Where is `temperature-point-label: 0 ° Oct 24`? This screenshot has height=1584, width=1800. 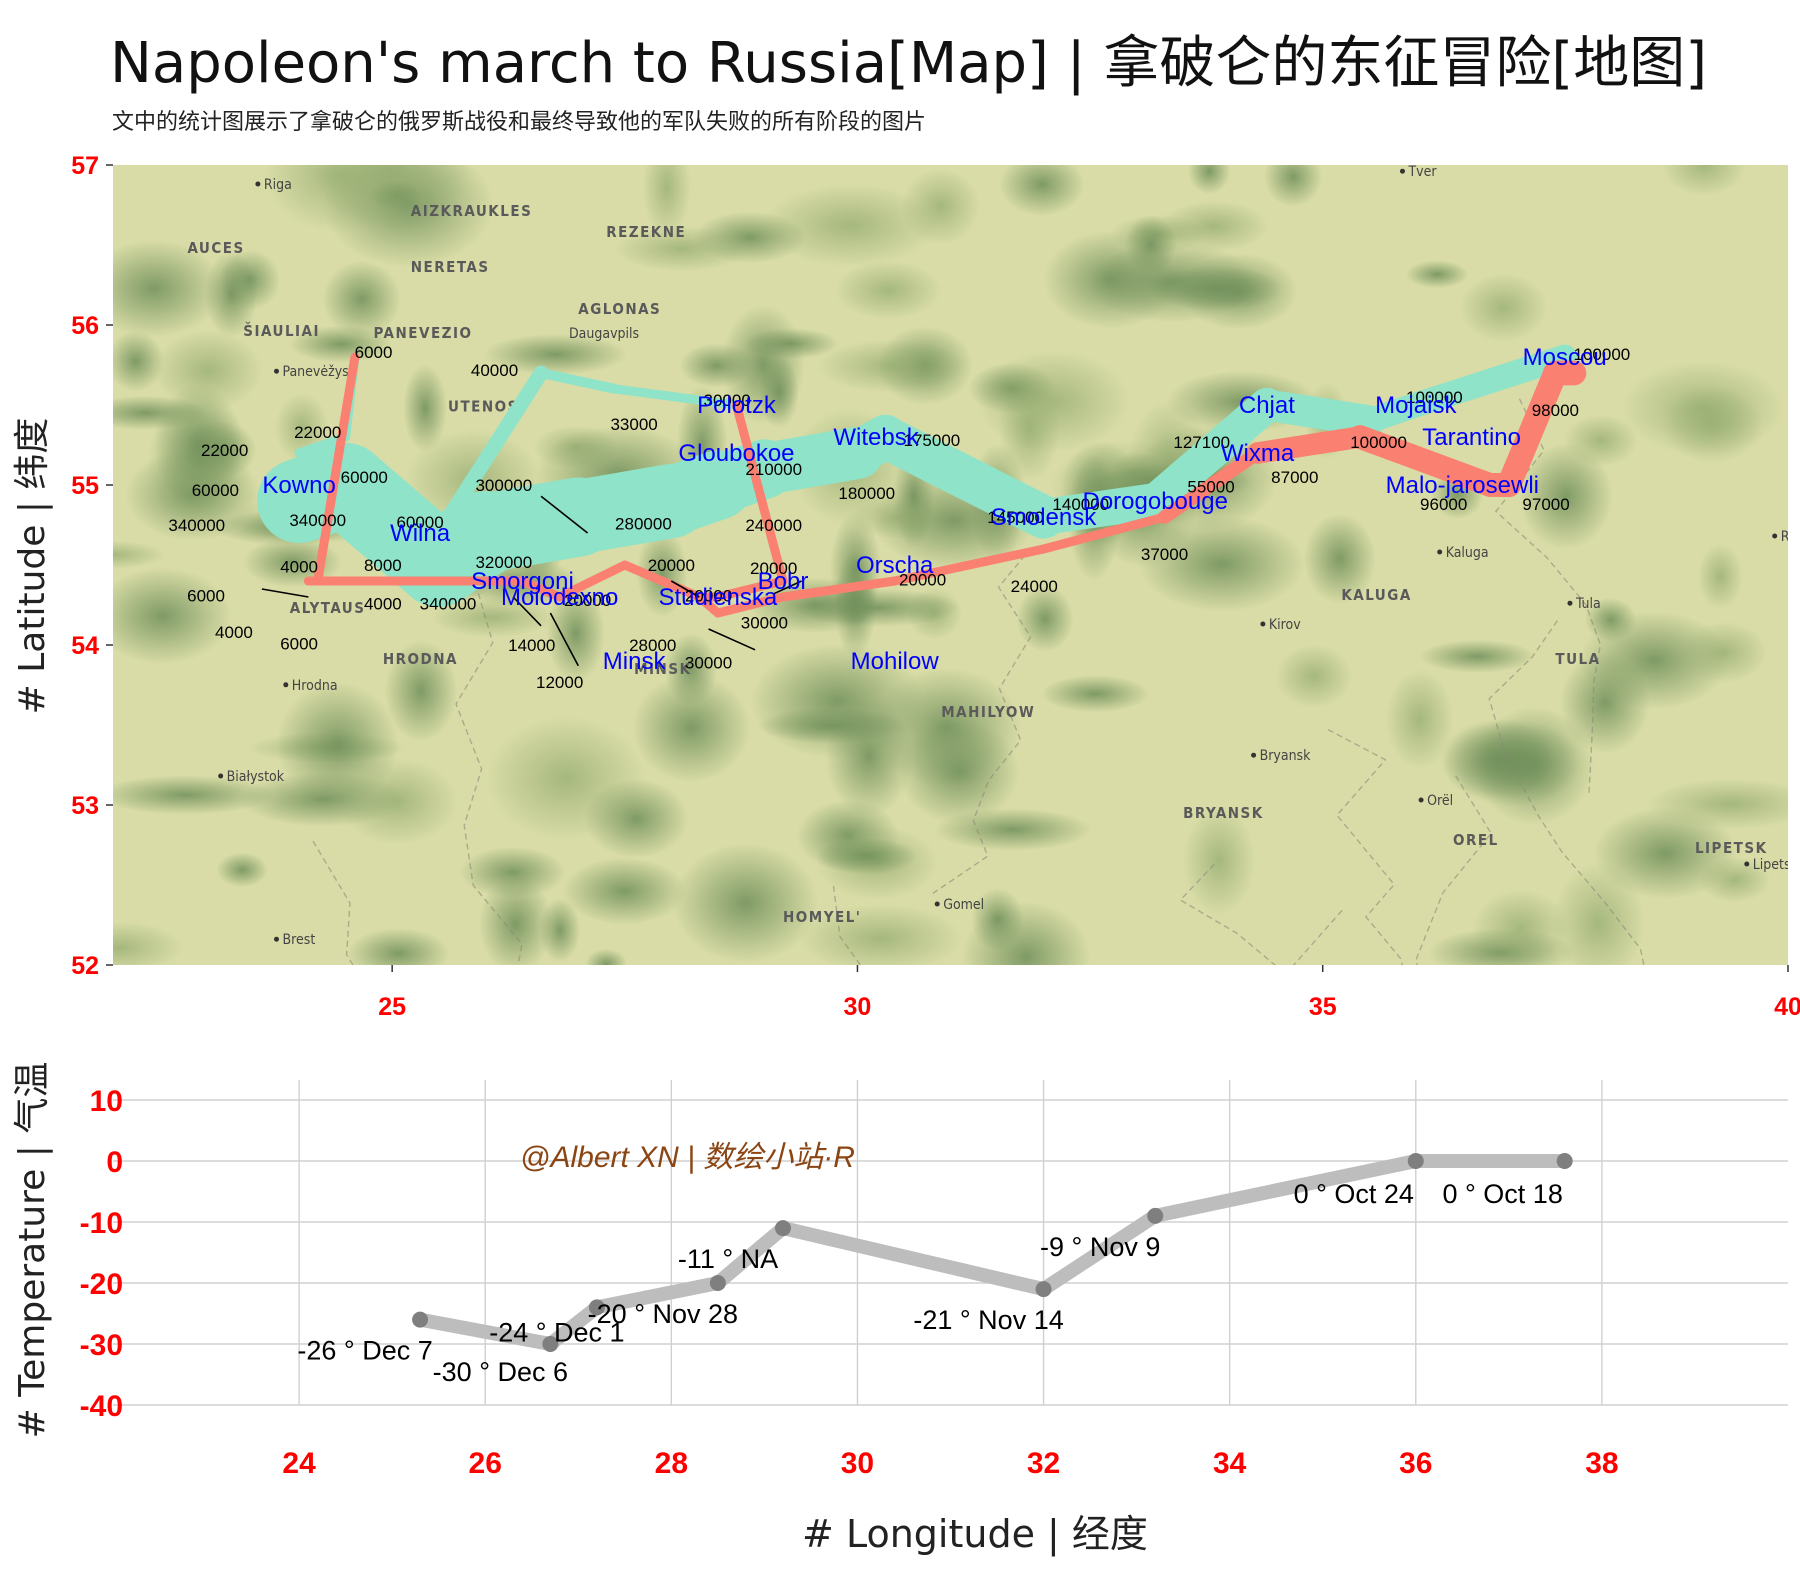
temperature-point-label: 0 ° Oct 24 is located at coordinates (1354, 1194).